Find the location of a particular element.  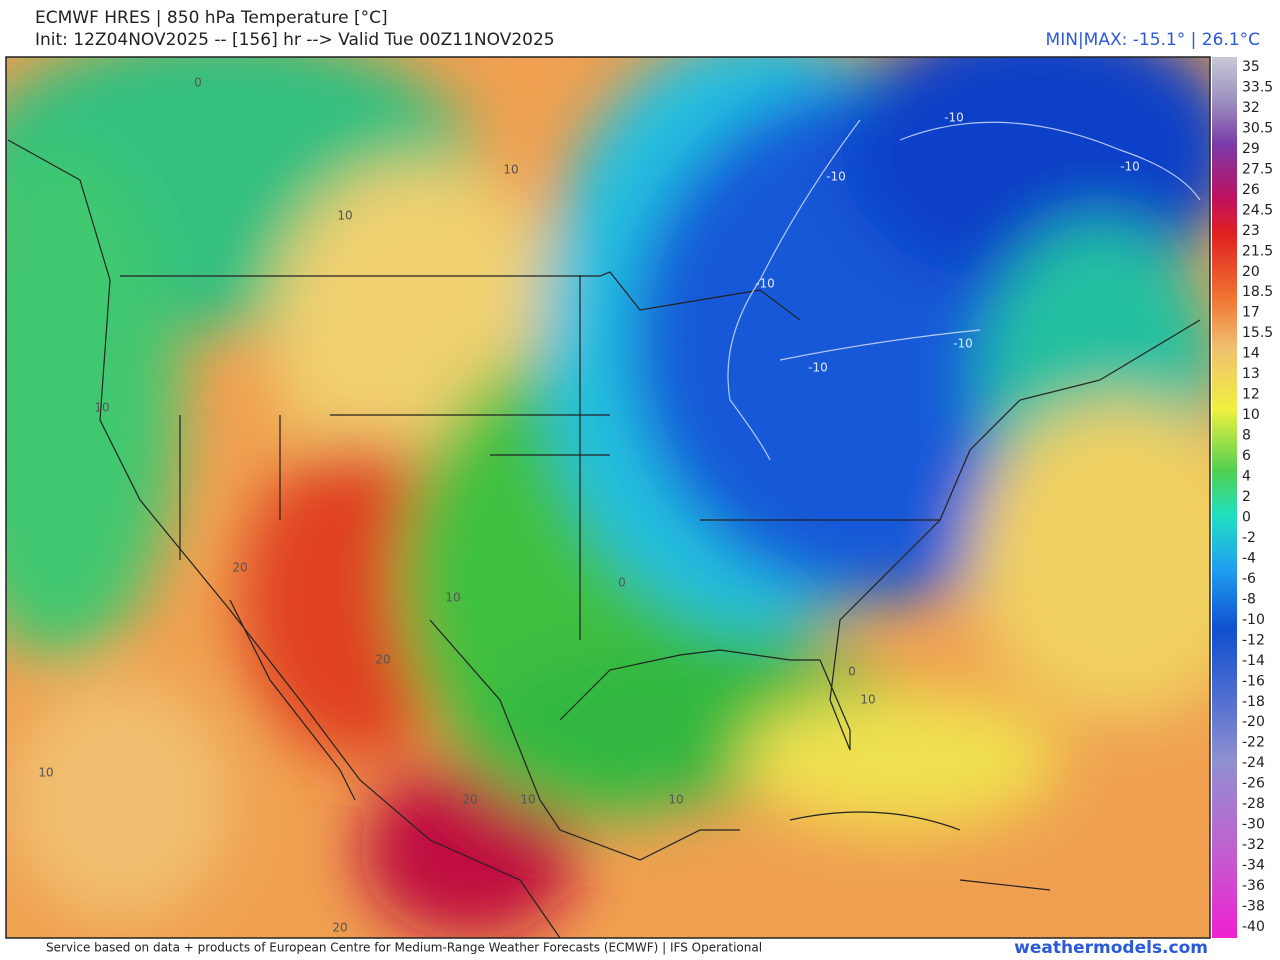

colorbar-label: 15.5 is located at coordinates (1257, 333).